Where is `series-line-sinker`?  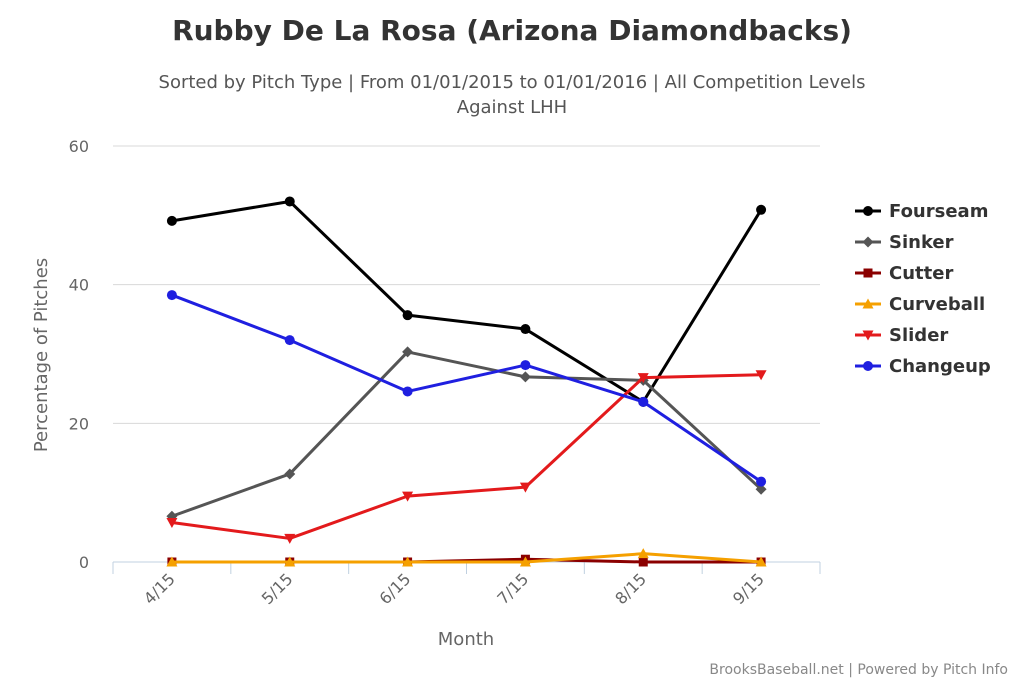 series-line-sinker is located at coordinates (467, 434).